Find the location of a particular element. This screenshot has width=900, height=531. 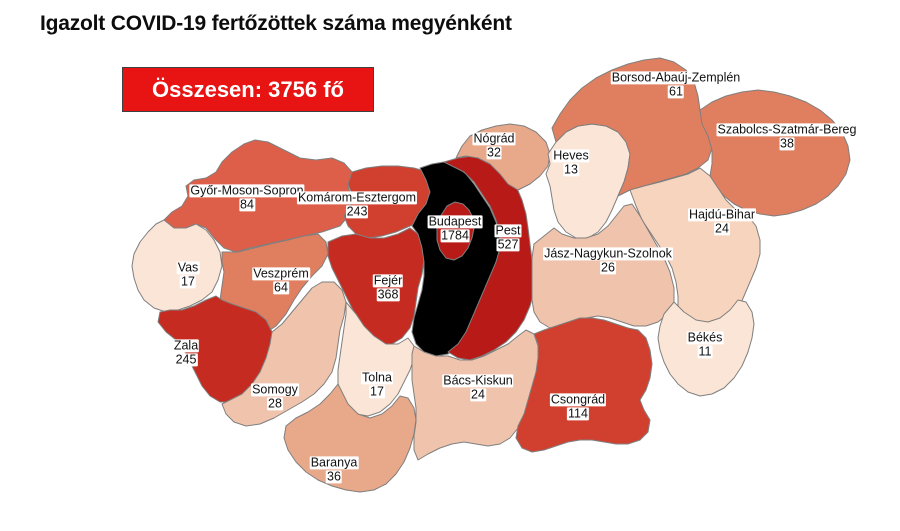

county-value: 38 is located at coordinates (787, 143).